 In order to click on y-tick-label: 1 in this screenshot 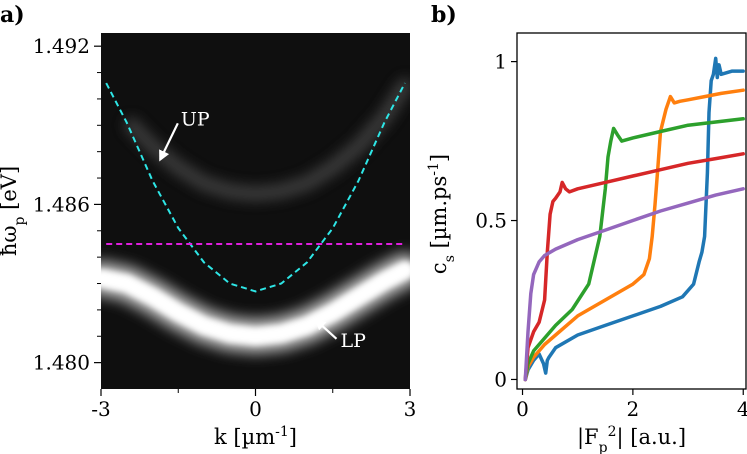, I will do `click(500, 62)`.